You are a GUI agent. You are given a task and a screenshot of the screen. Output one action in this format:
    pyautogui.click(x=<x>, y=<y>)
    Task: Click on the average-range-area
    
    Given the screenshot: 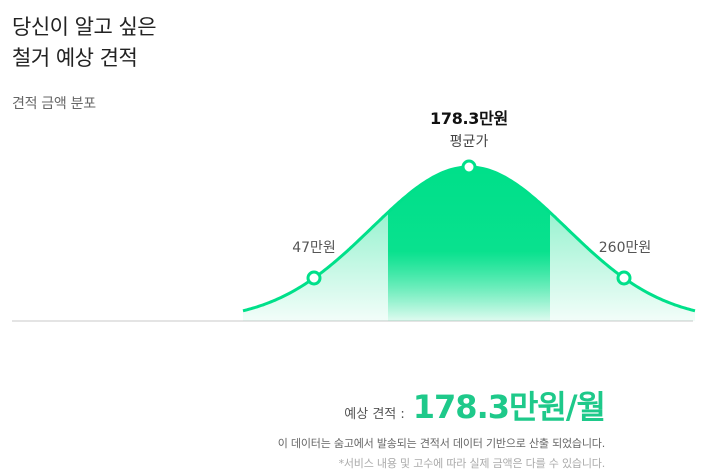 What is the action you would take?
    pyautogui.click(x=469, y=244)
    